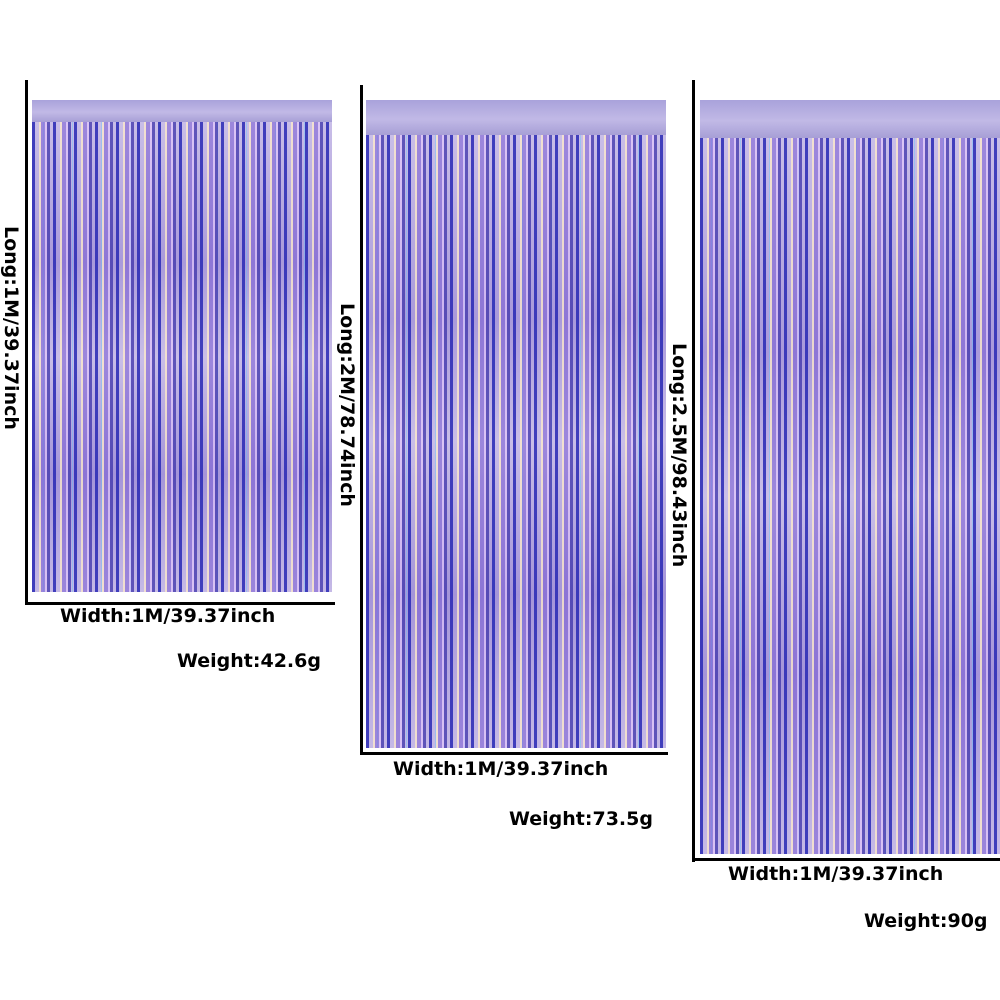  I want to click on length-label: Long:2.5M/98.43inch, so click(679, 455).